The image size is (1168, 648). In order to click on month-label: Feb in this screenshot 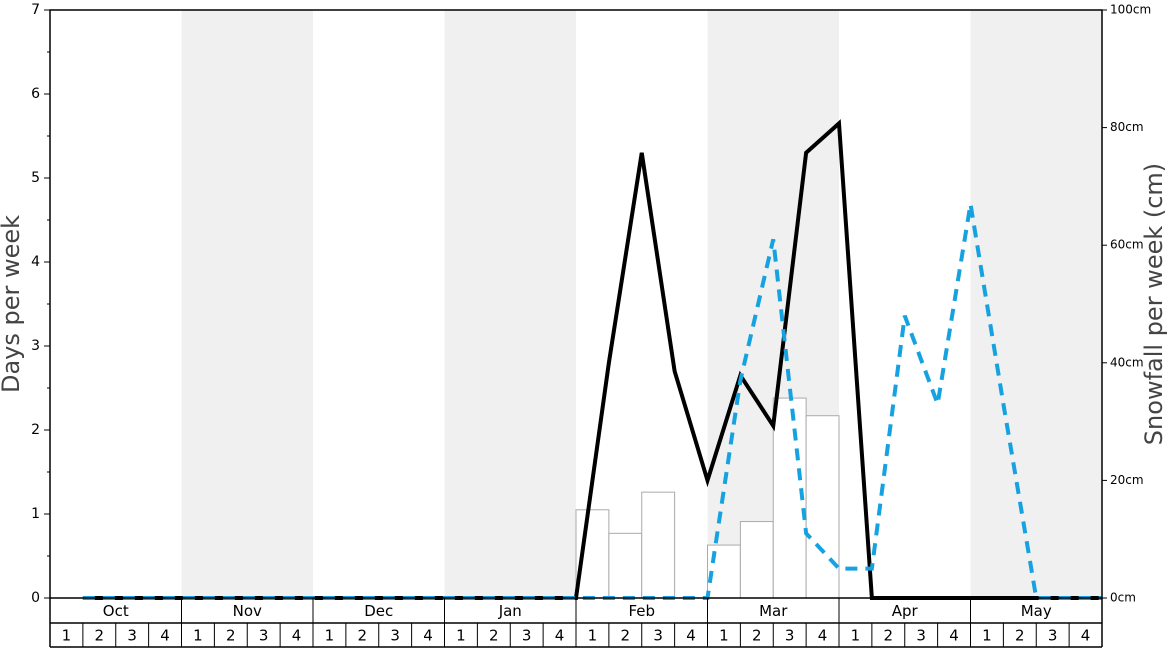, I will do `click(641, 611)`.